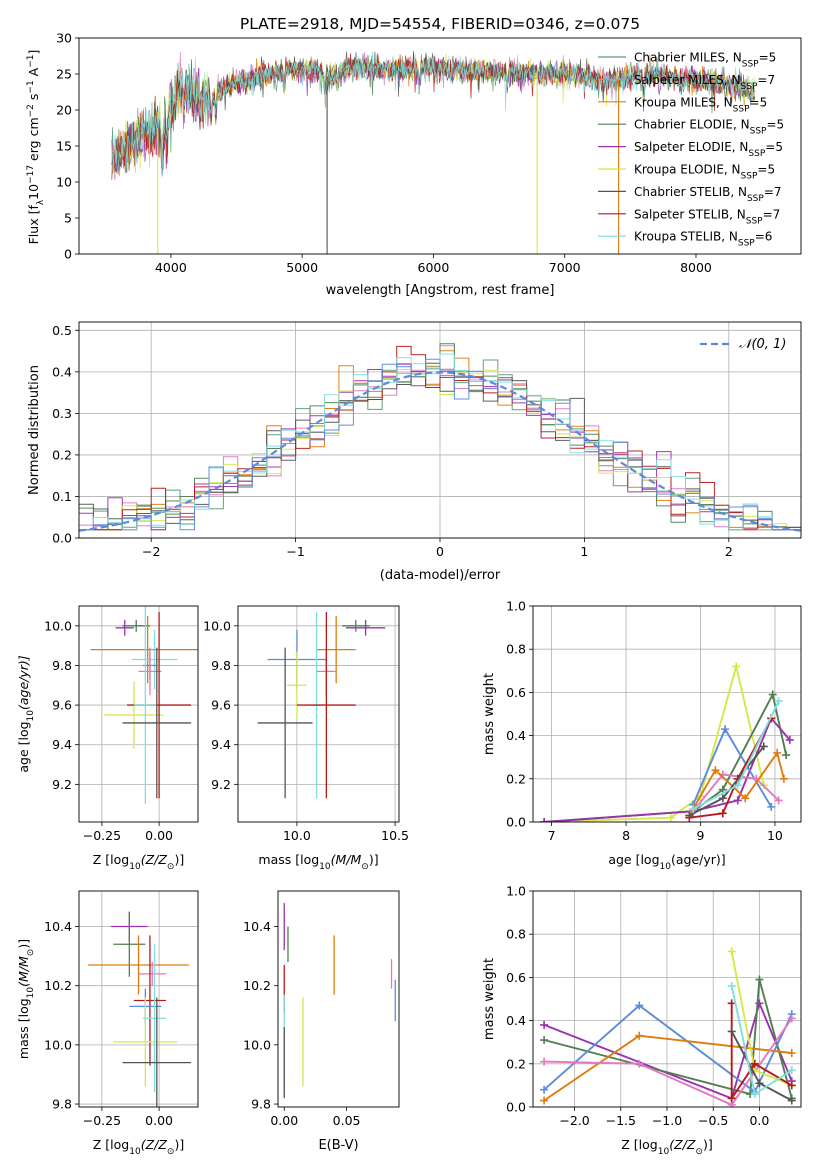 The image size is (819, 1170). What do you see at coordinates (729, 551) in the screenshot?
I see `x-tick-label: 2` at bounding box center [729, 551].